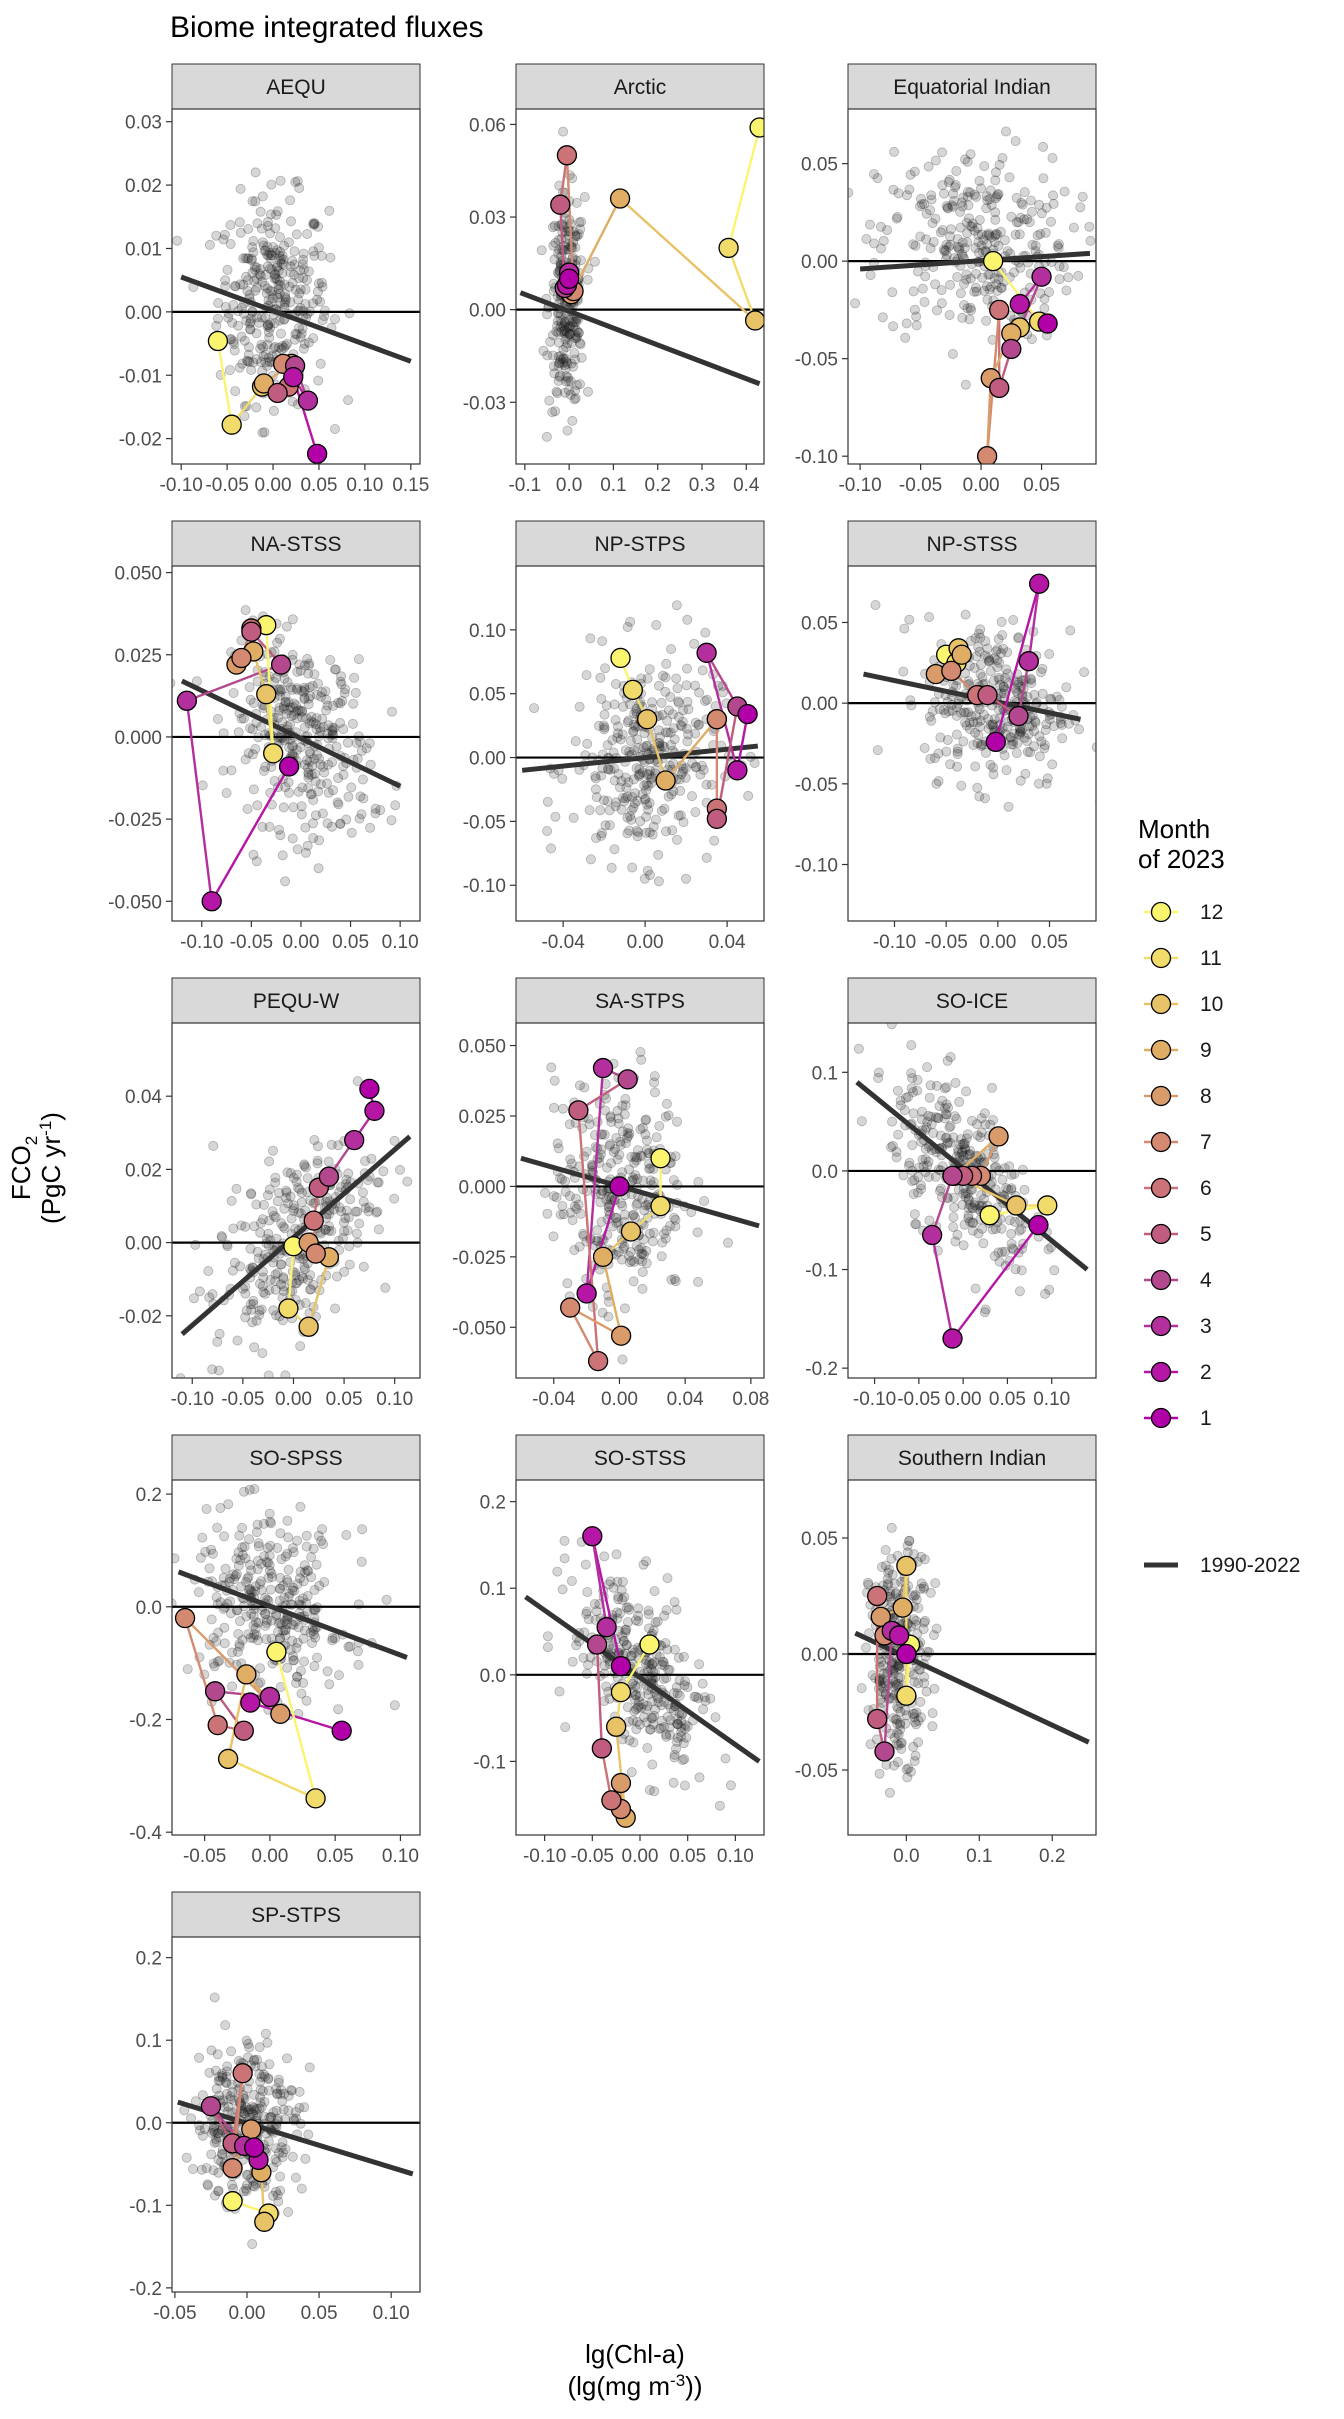  Describe the element at coordinates (737, 770) in the screenshot. I see `month-2-point` at that location.